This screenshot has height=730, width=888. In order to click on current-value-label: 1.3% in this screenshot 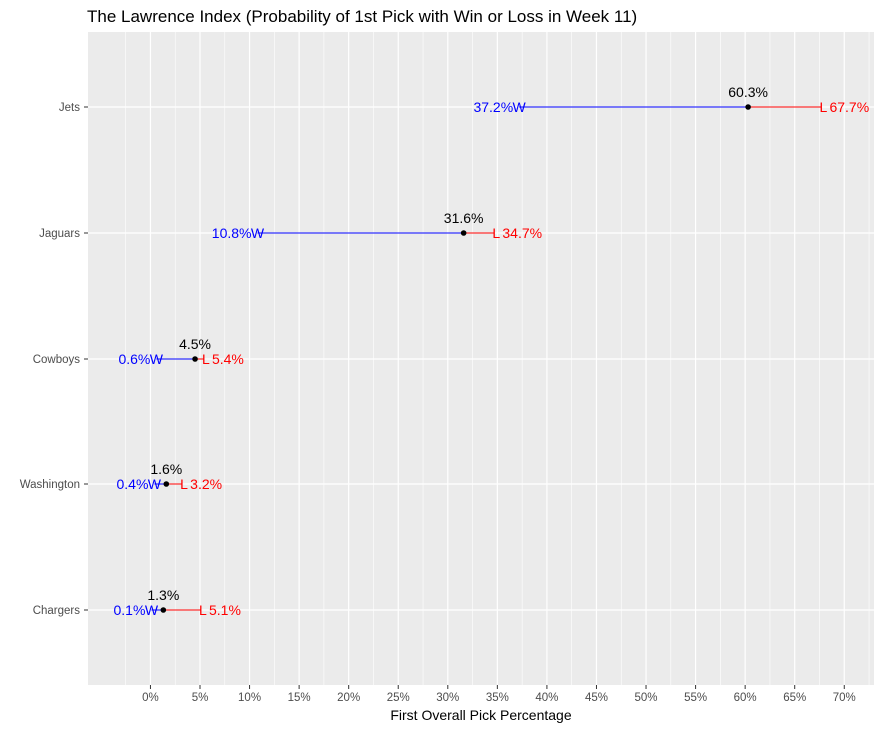, I will do `click(163, 595)`.